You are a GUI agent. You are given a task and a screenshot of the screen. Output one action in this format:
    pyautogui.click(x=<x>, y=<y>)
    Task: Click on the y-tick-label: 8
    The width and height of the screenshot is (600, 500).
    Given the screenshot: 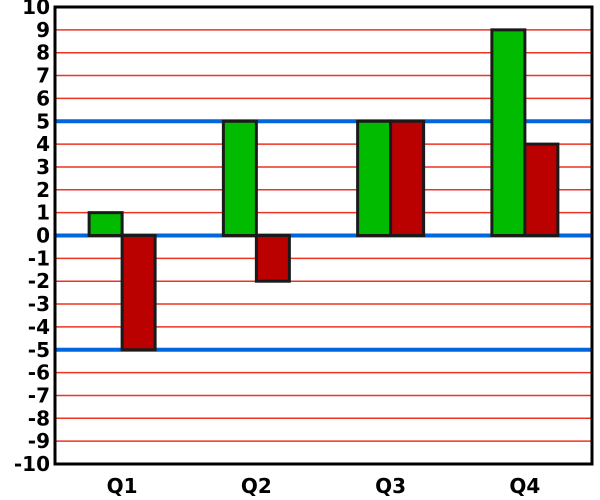 What is the action you would take?
    pyautogui.click(x=43, y=53)
    